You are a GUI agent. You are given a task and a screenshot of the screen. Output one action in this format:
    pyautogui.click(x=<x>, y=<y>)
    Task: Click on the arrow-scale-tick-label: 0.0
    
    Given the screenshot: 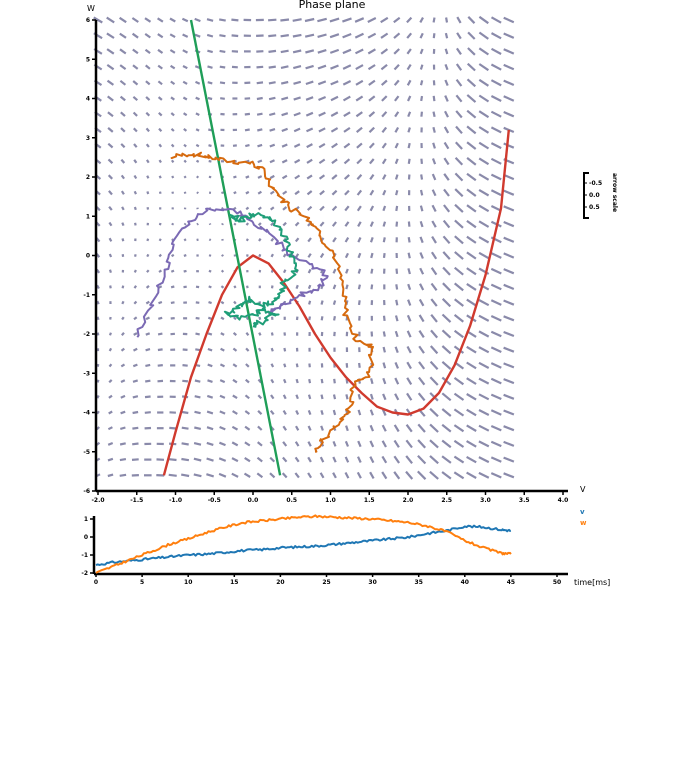 What is the action you would take?
    pyautogui.click(x=594, y=195)
    